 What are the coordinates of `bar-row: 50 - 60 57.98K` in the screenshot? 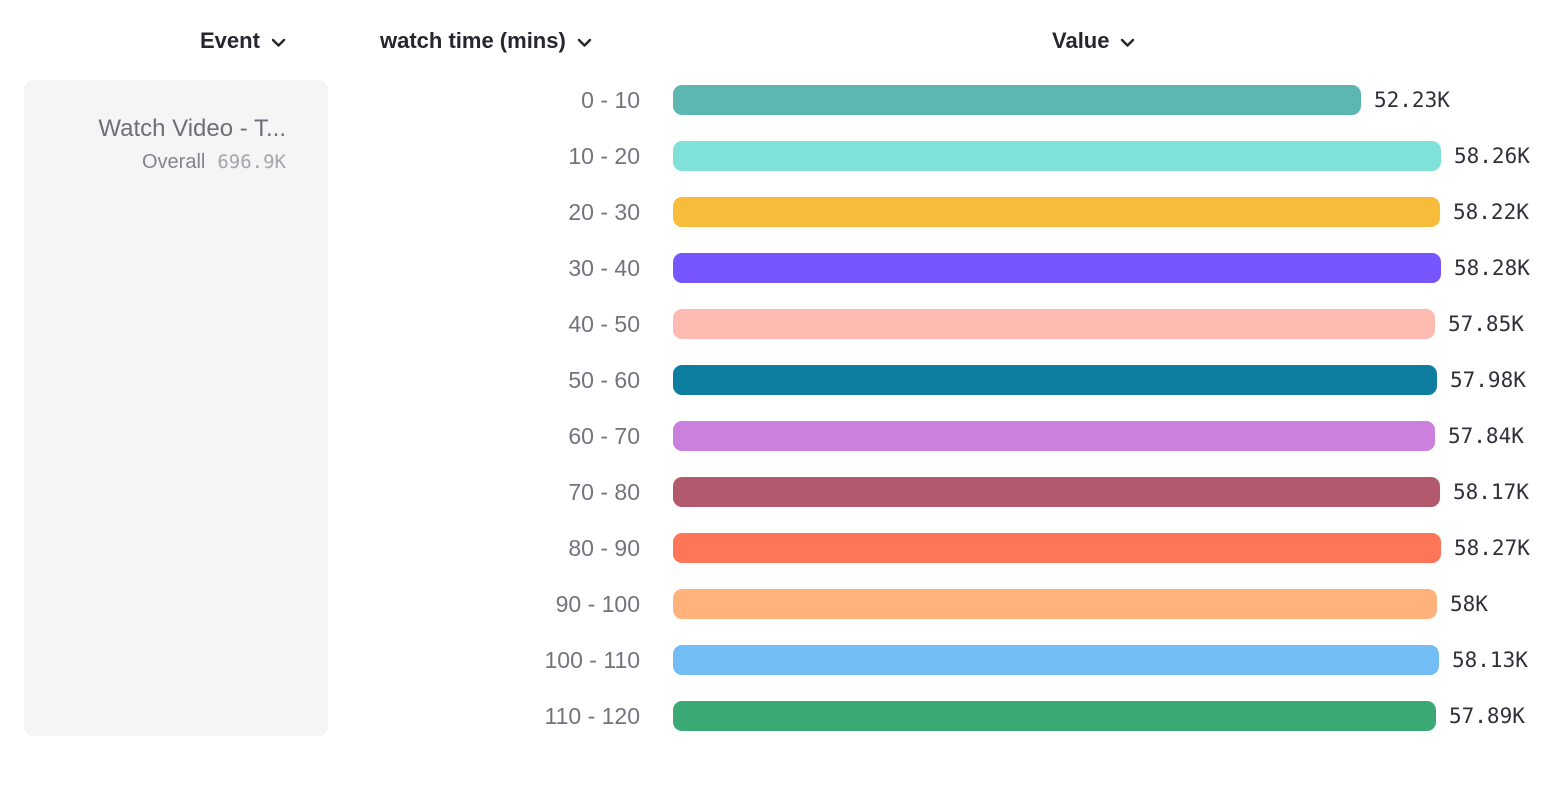 It's located at (784, 380).